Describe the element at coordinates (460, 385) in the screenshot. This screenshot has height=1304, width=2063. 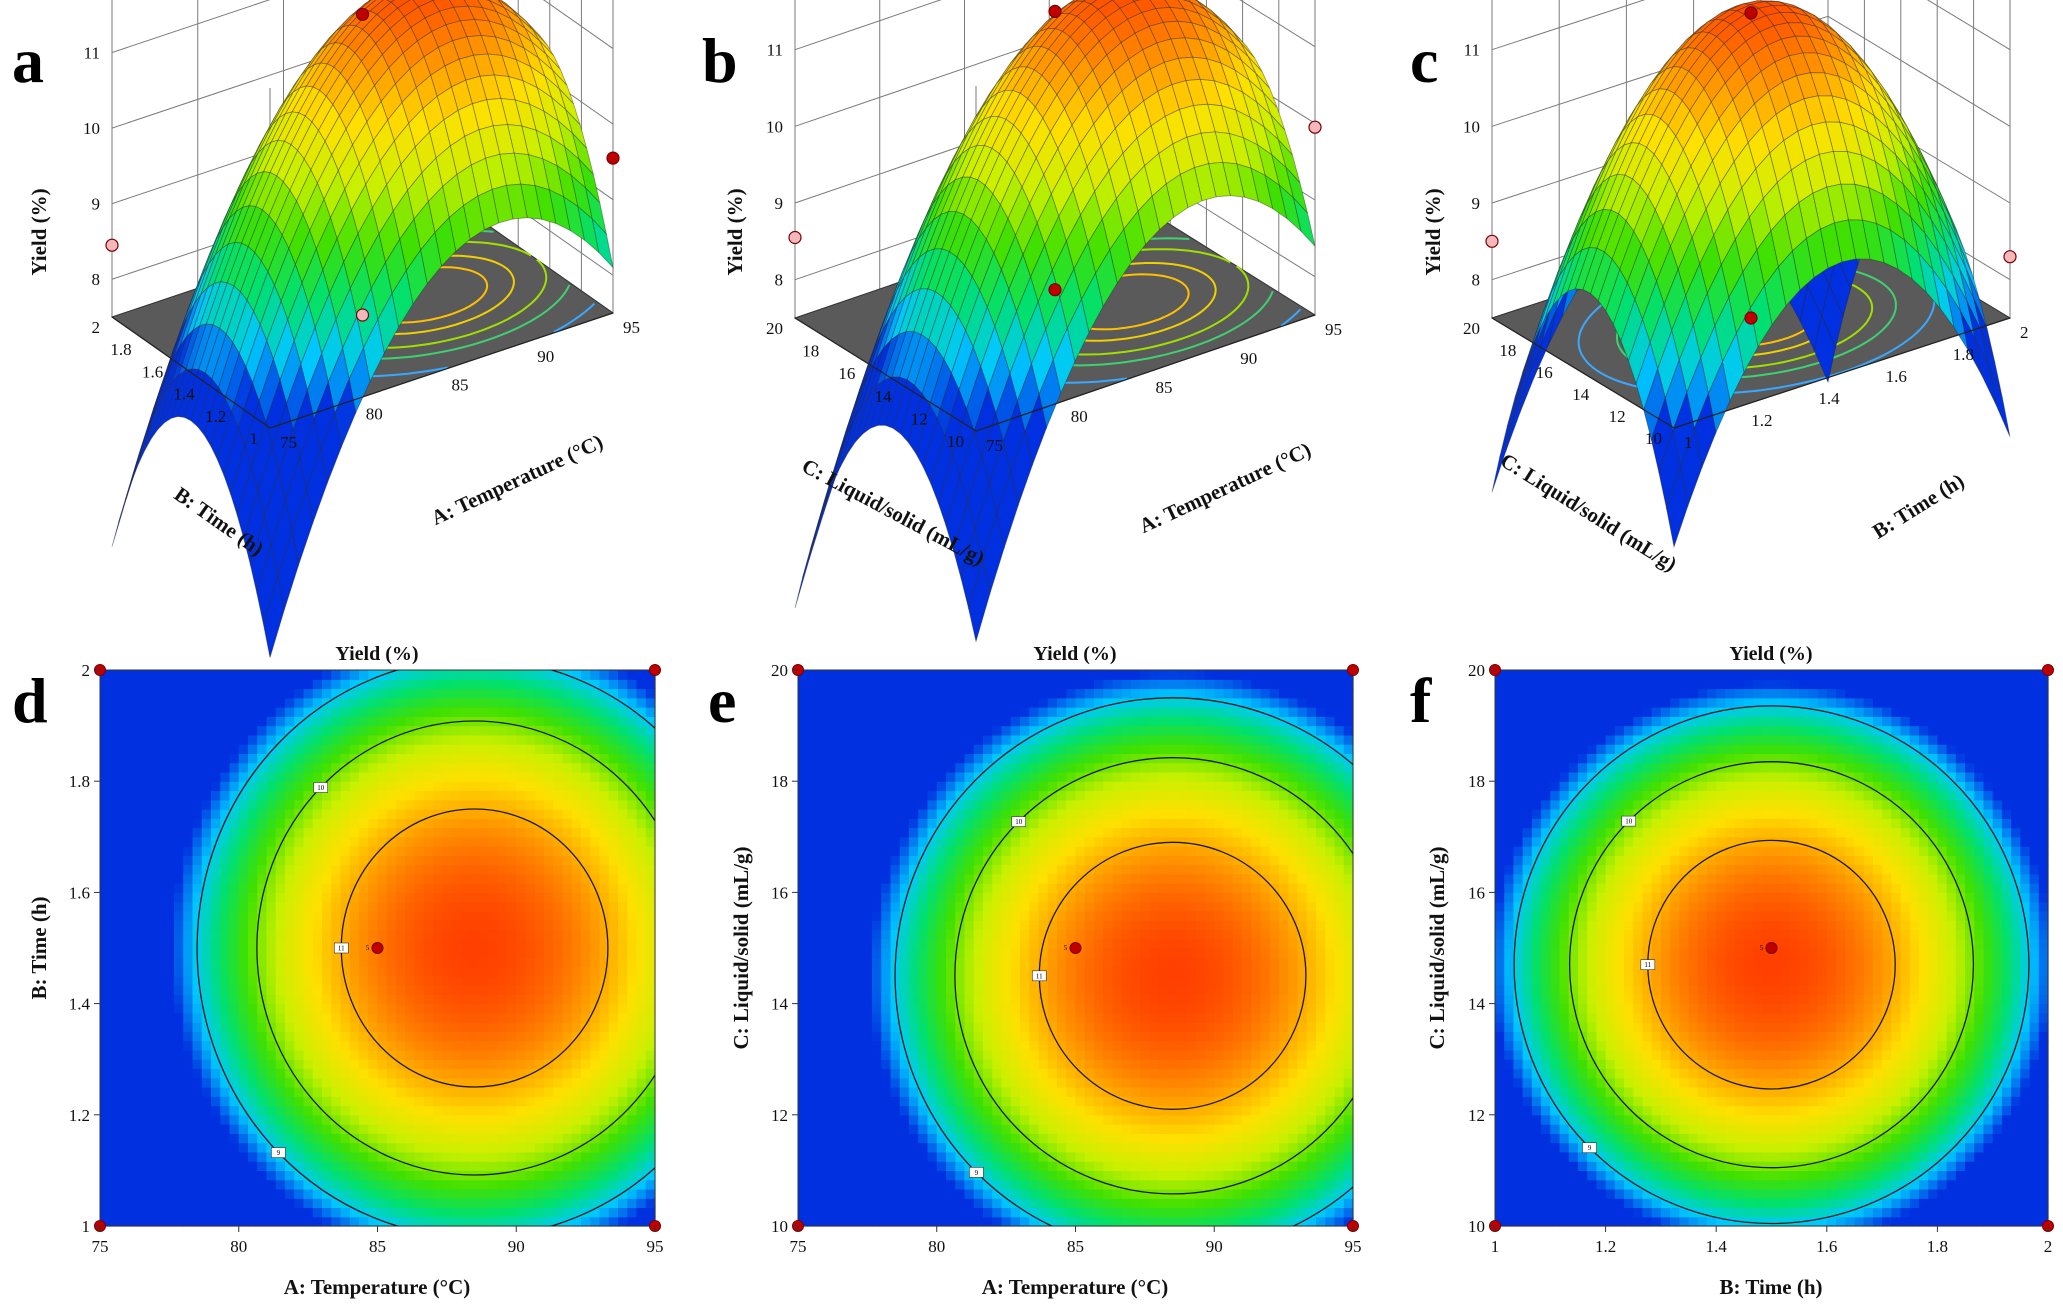
I see `x-tick-label: 85` at that location.